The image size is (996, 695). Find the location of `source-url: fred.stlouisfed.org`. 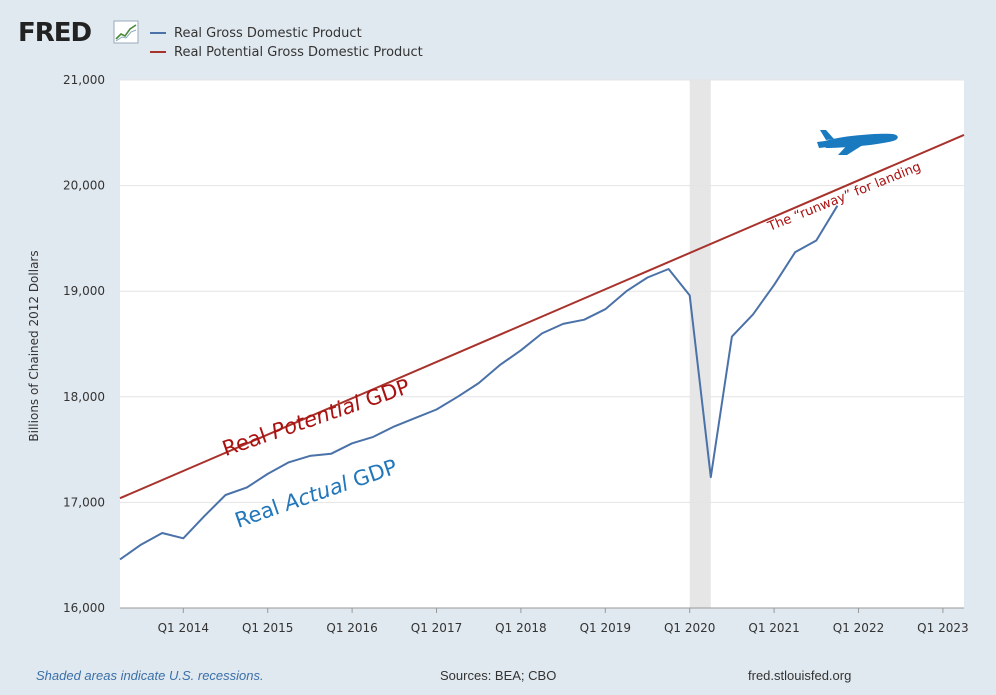

source-url: fred.stlouisfed.org is located at coordinates (800, 675).